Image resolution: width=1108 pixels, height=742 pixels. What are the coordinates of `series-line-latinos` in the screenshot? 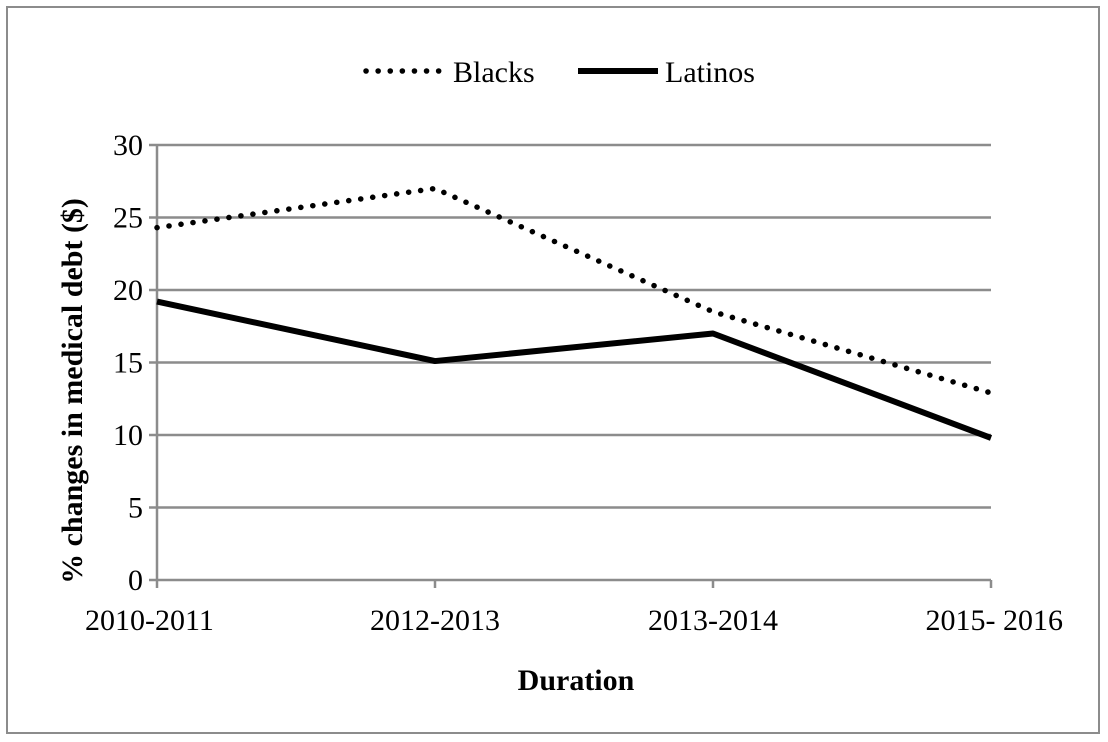 It's located at (574, 369).